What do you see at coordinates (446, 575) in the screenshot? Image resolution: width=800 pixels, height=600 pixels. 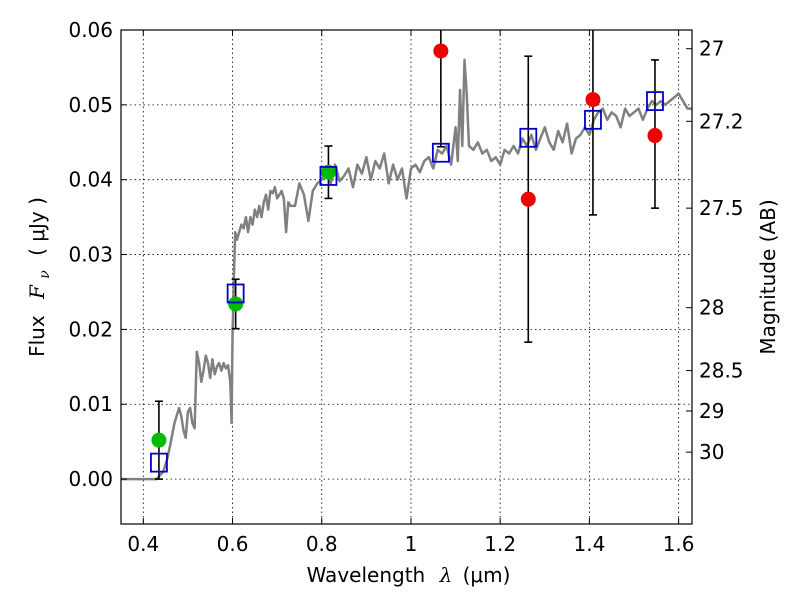 I see `x-axis-label-symbol: λ` at bounding box center [446, 575].